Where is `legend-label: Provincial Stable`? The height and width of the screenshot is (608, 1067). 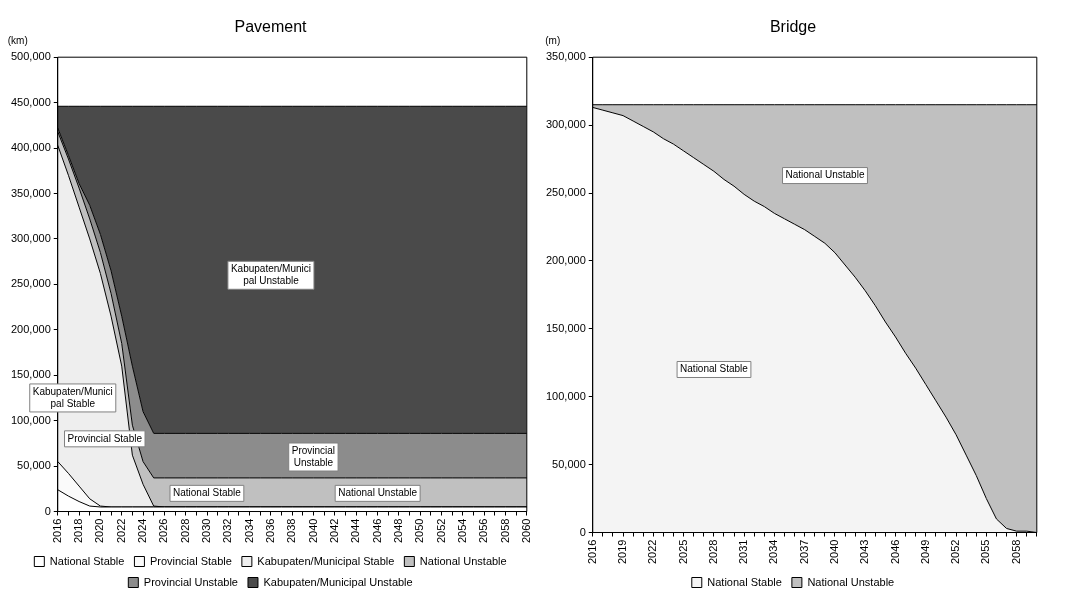
legend-label: Provincial Stable is located at coordinates (190, 560).